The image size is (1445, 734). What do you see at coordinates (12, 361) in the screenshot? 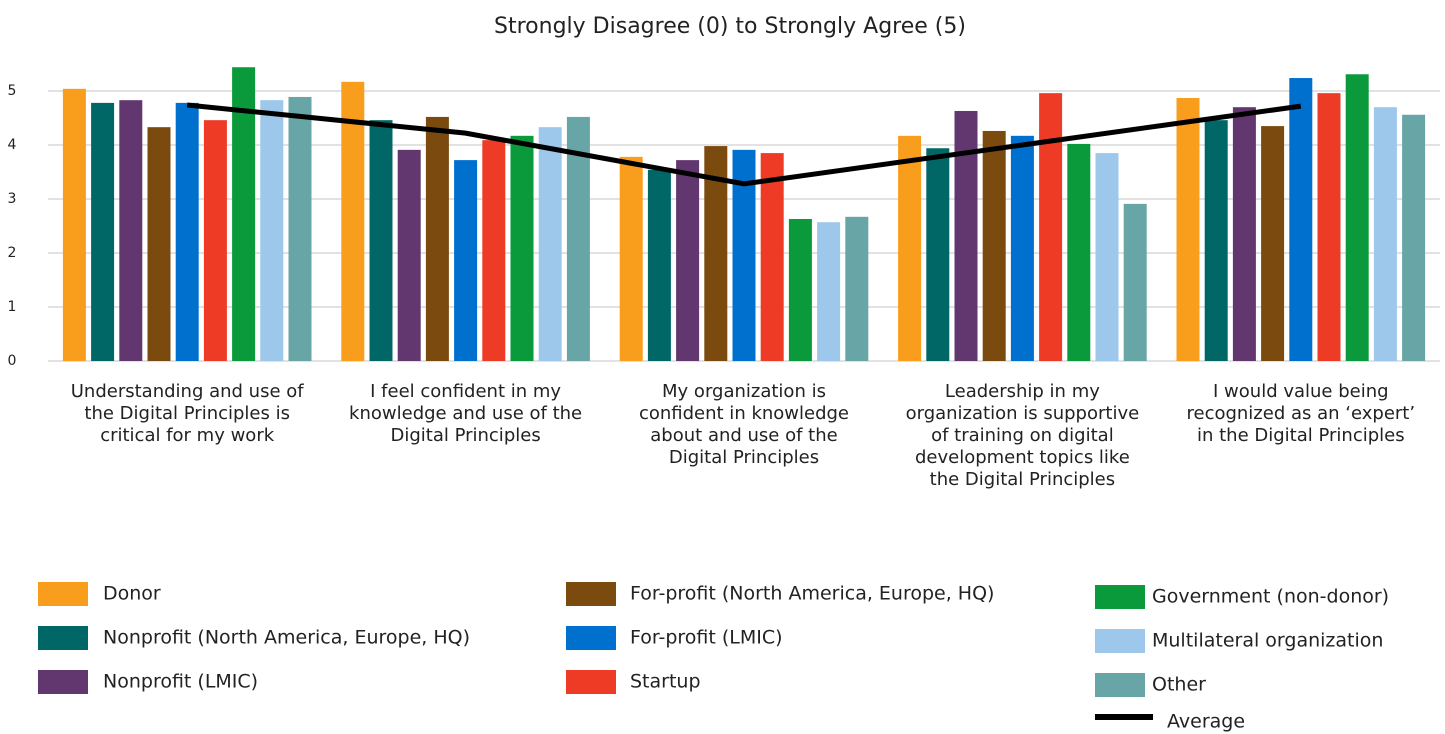
I see `y-tick-label: 0` at bounding box center [12, 361].